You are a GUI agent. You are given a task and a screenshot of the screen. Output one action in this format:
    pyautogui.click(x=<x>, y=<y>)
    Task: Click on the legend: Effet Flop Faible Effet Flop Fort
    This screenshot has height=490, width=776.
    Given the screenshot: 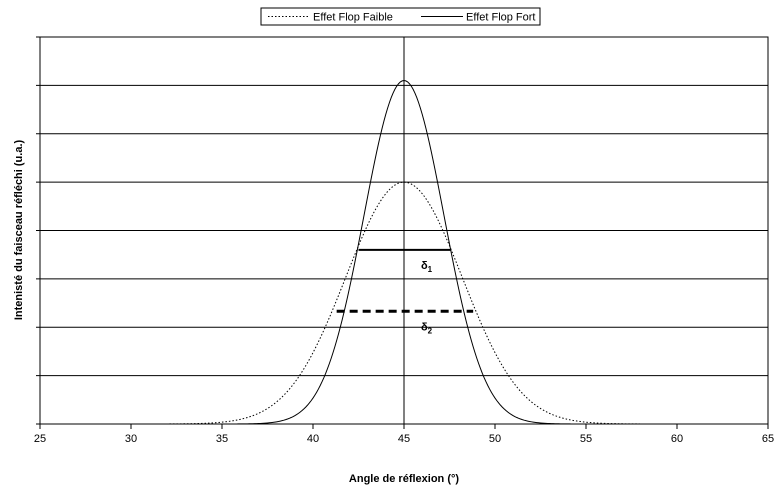 What is the action you would take?
    pyautogui.click(x=400, y=16)
    